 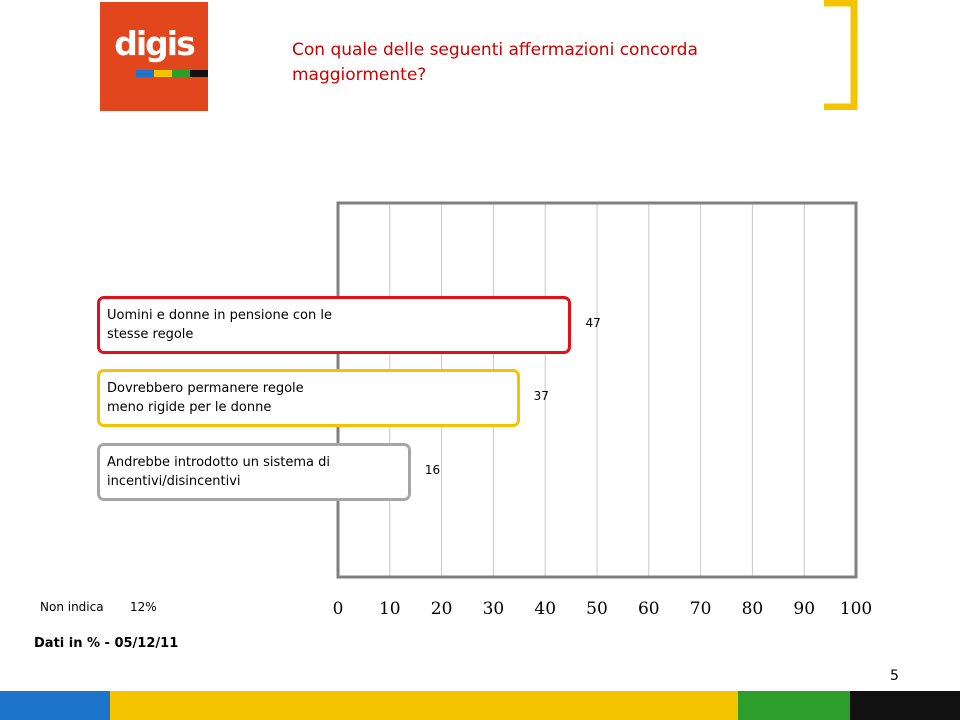 What do you see at coordinates (753, 609) in the screenshot?
I see `x-tick-label-80: 80` at bounding box center [753, 609].